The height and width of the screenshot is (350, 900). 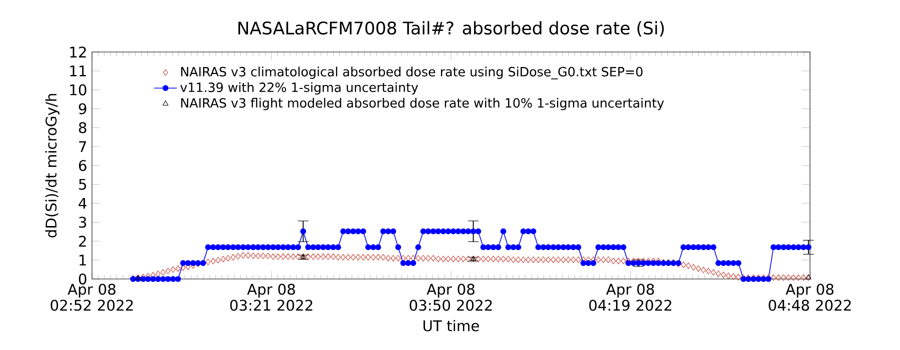 What do you see at coordinates (78, 52) in the screenshot?
I see `y-tick-label: 12` at bounding box center [78, 52].